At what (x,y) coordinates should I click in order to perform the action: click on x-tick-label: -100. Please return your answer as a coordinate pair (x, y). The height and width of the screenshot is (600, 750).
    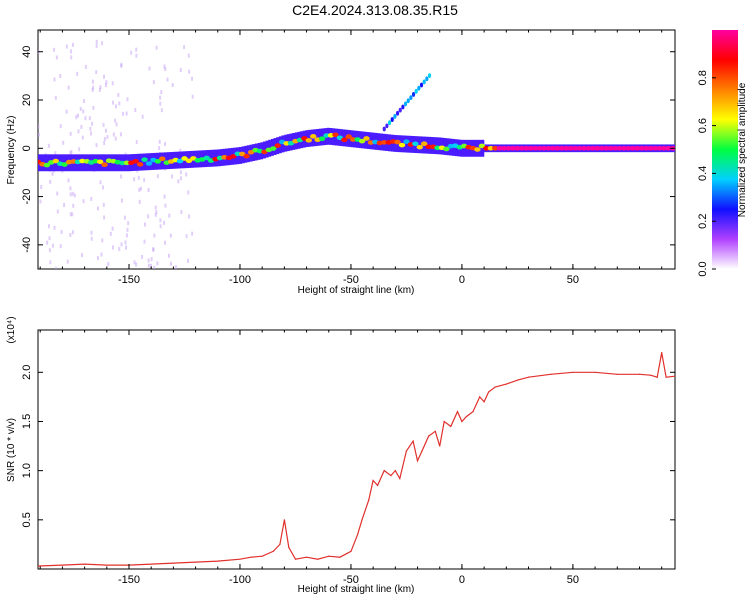
    Looking at the image, I should click on (240, 580).